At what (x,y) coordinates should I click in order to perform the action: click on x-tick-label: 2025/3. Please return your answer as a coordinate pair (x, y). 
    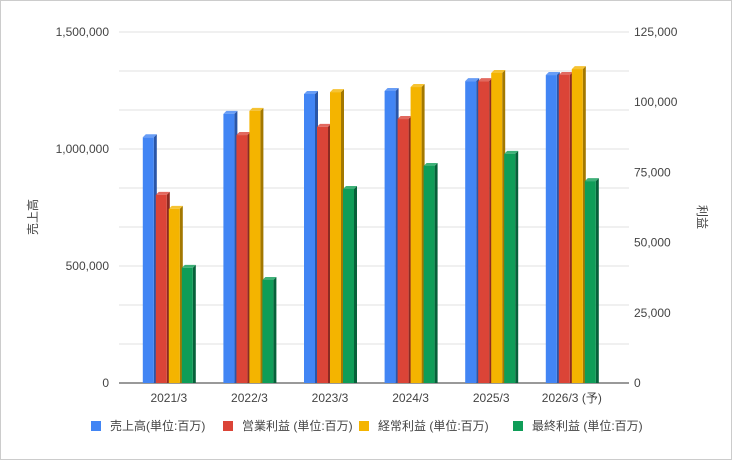
    Looking at the image, I should click on (491, 398).